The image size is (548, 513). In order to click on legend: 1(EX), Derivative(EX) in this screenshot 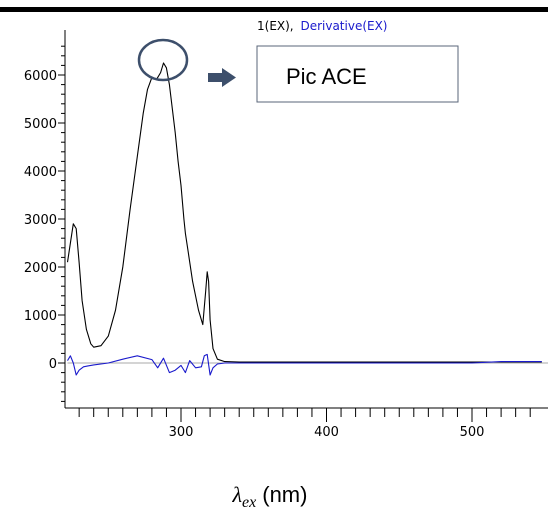, I will do `click(322, 26)`.